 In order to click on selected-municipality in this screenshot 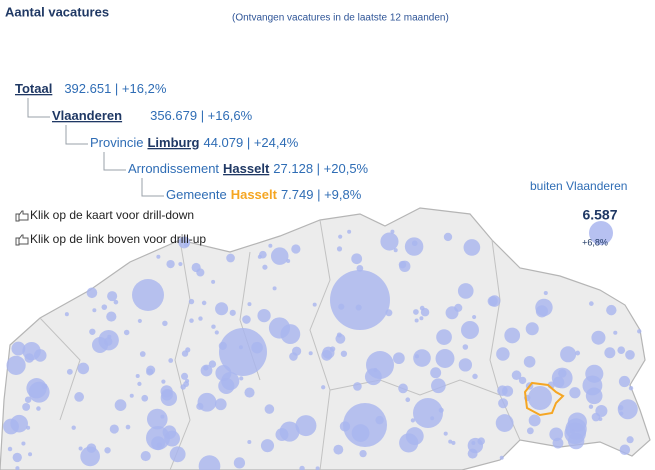, I will do `click(544, 399)`.